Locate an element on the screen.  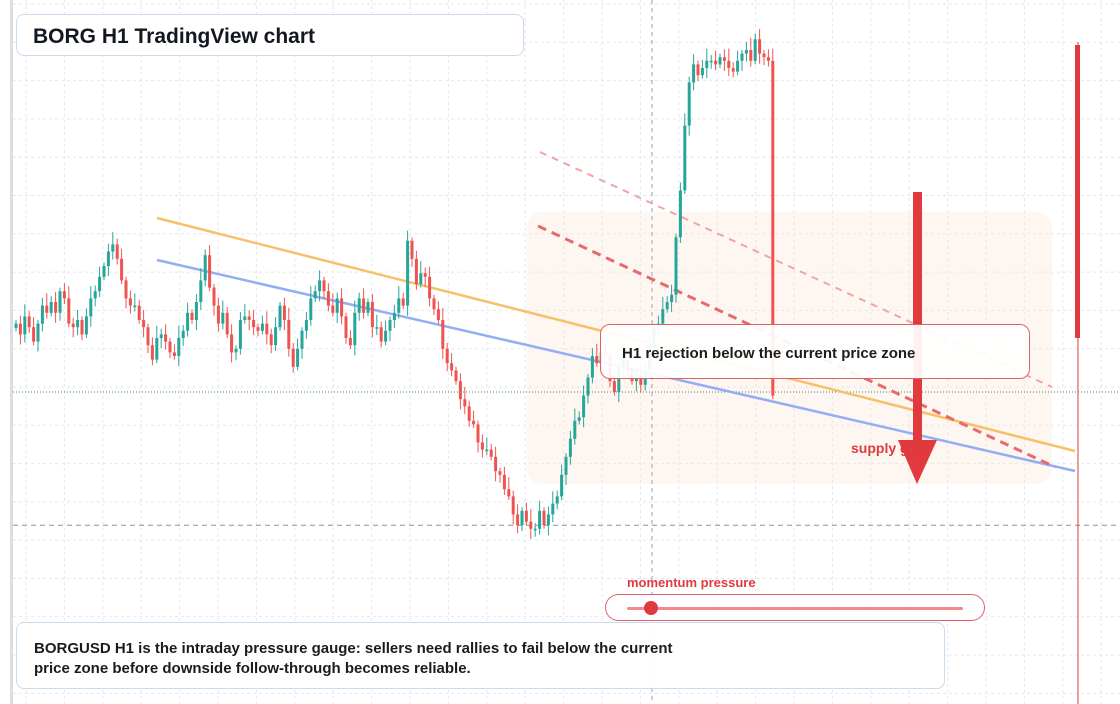
chart-title-box: BORG H1 TradingView chart is located at coordinates (270, 35).